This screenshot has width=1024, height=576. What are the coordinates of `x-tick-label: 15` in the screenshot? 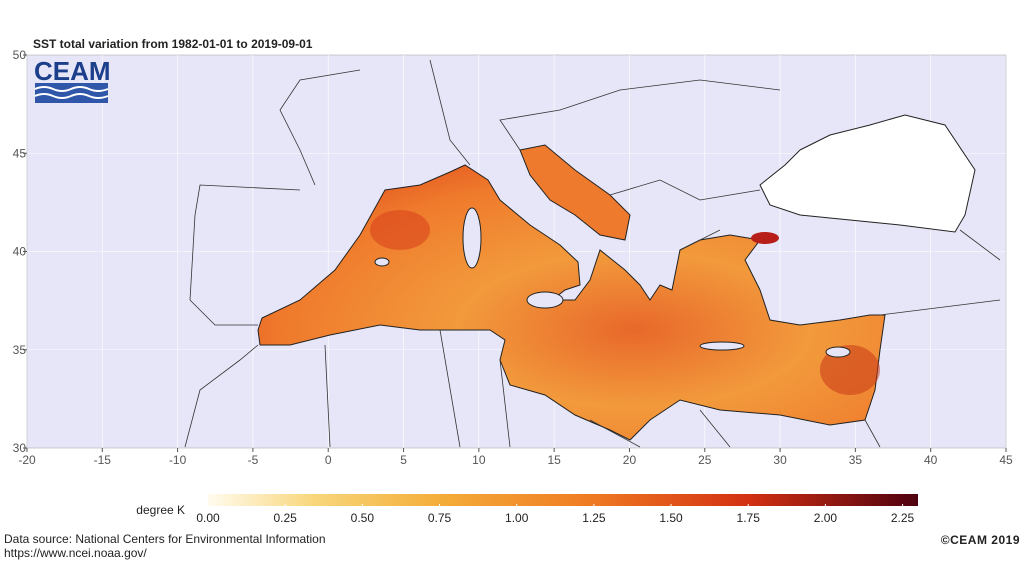 It's located at (554, 460).